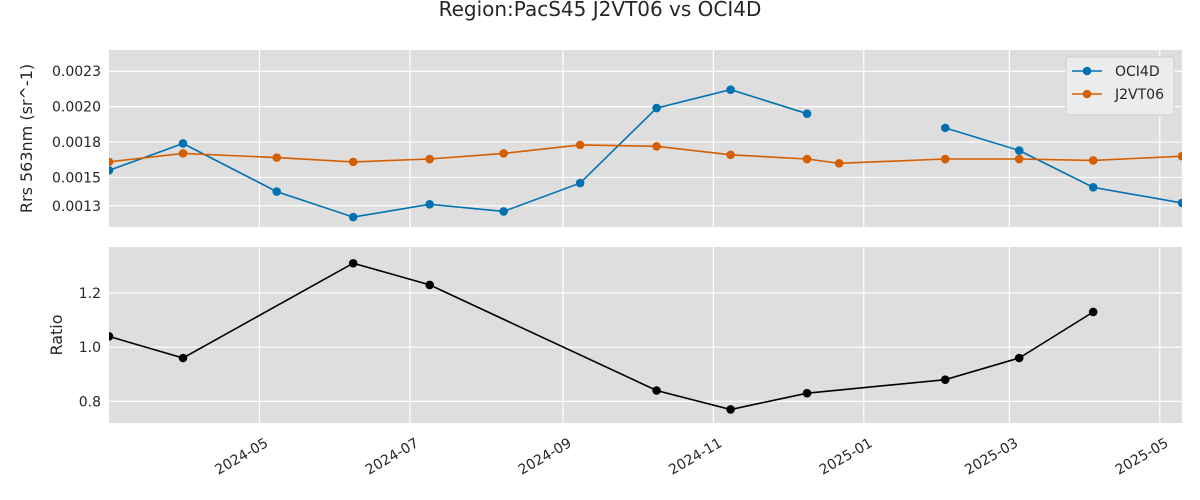  What do you see at coordinates (695, 456) in the screenshot?
I see `x-tick-label: 2024-11` at bounding box center [695, 456].